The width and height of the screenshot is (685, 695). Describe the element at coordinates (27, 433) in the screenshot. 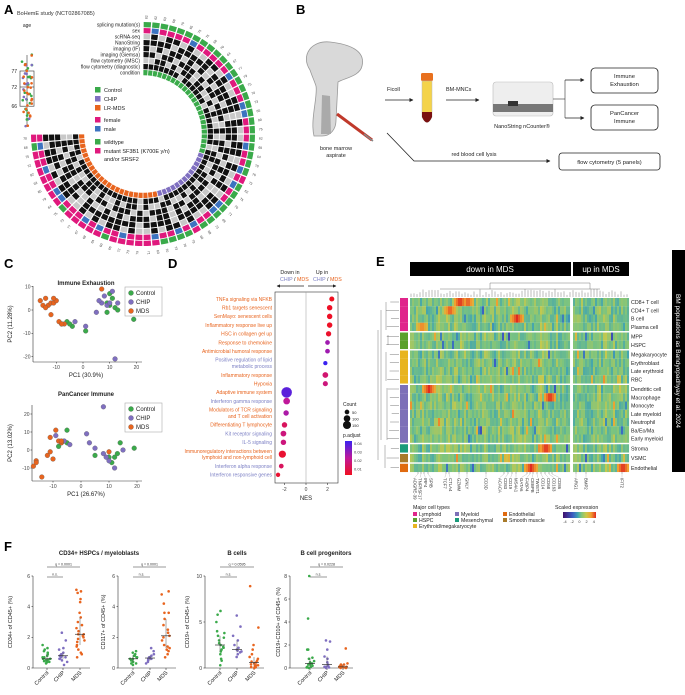

I see `y-tick-label: 10` at that location.